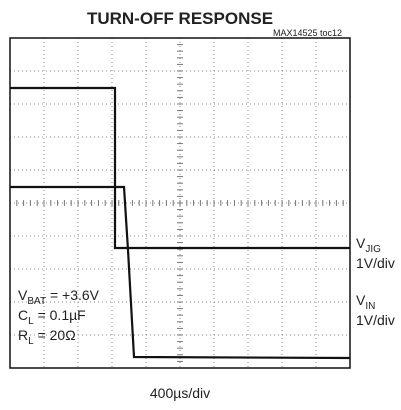  Describe the element at coordinates (73, 295) in the screenshot. I see `condition-value: = +3.6V` at that location.